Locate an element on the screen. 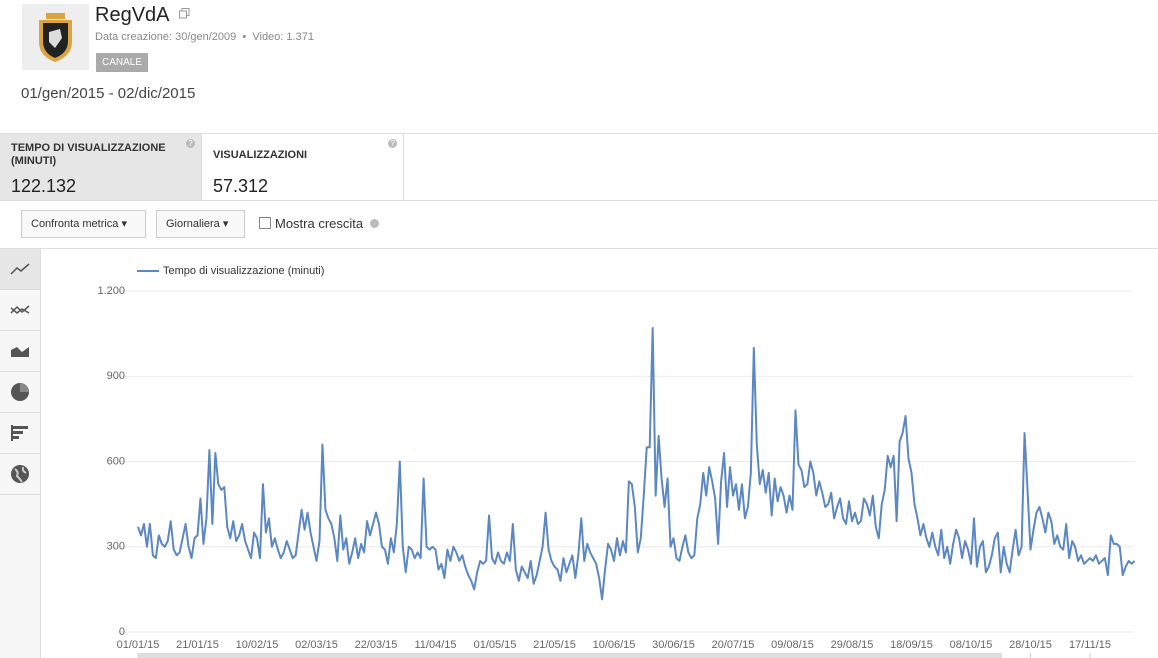 This screenshot has height=658, width=1158. growth-label: Mostra crescita is located at coordinates (319, 223).